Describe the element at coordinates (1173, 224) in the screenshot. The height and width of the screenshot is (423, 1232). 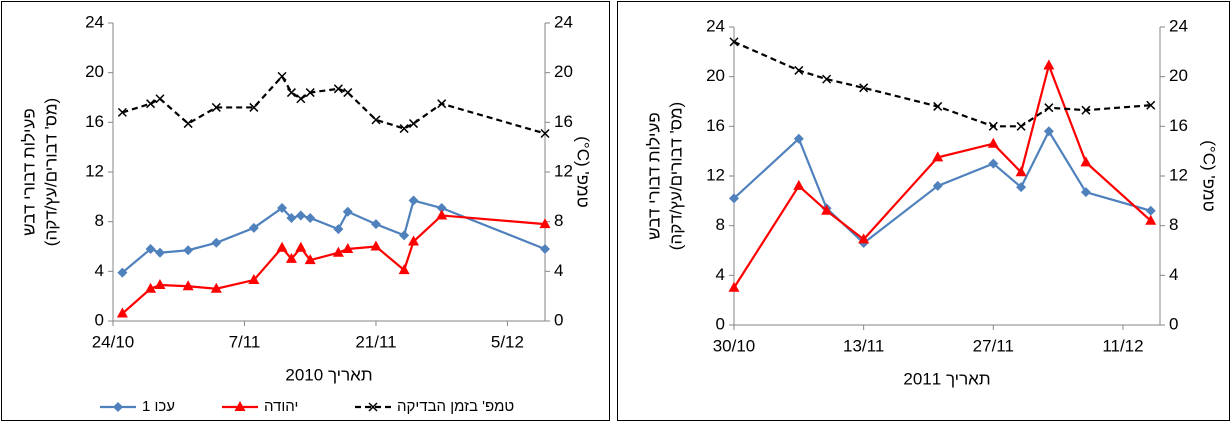
I see `y2-tick-label: 8` at that location.